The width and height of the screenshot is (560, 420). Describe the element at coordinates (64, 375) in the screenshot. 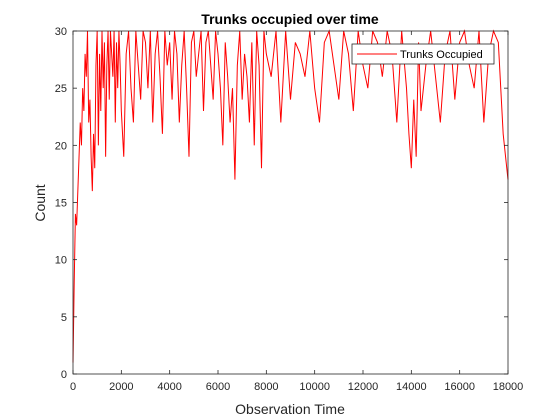

I see `y-tick-label: 0` at that location.